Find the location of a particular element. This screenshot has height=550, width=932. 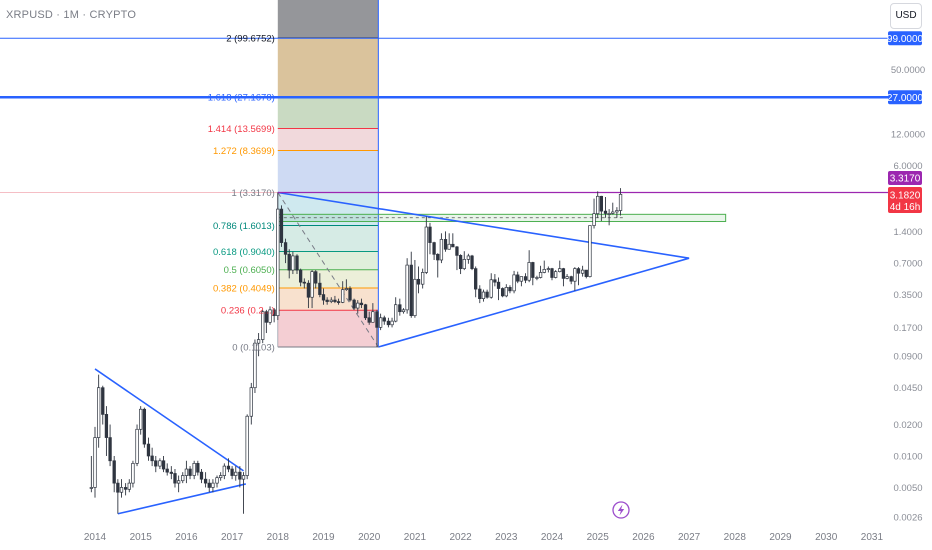

fib-label-0.618: 0.618 (0.9040) is located at coordinates (244, 252).